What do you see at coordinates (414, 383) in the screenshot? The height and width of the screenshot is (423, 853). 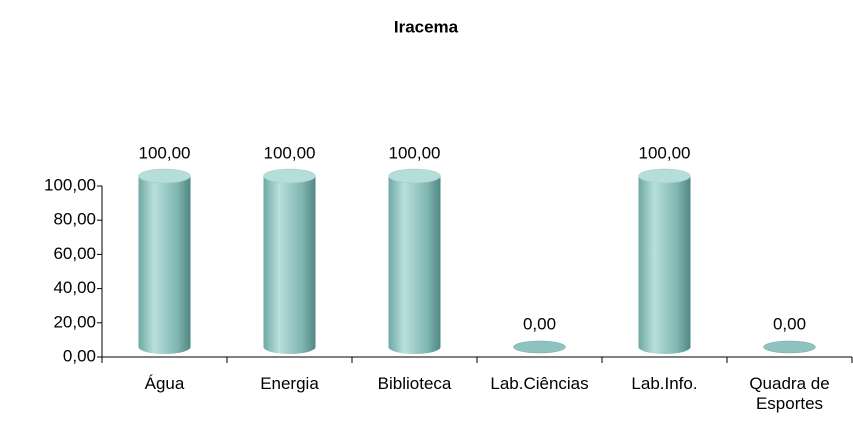 I see `x-tick-label: Biblioteca` at bounding box center [414, 383].